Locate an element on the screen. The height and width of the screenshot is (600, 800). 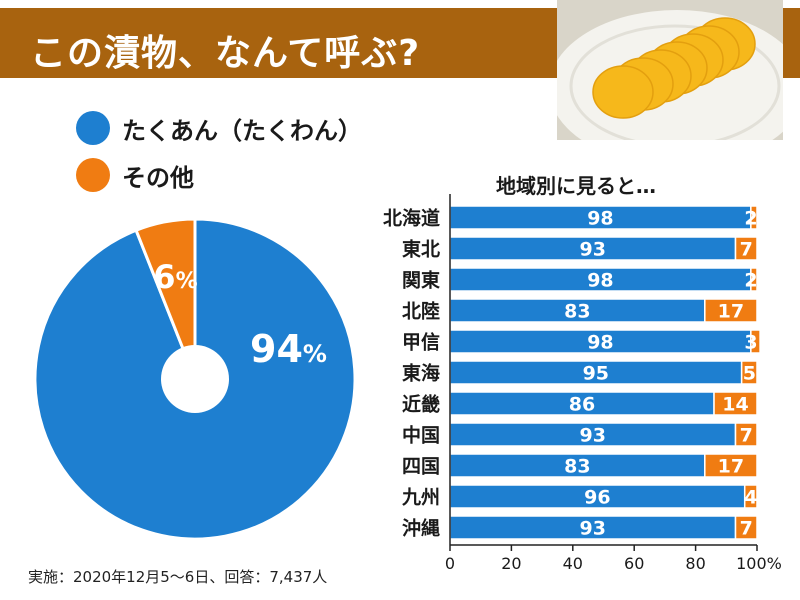
pie-label-takuan-unit: % is located at coordinates (315, 354).